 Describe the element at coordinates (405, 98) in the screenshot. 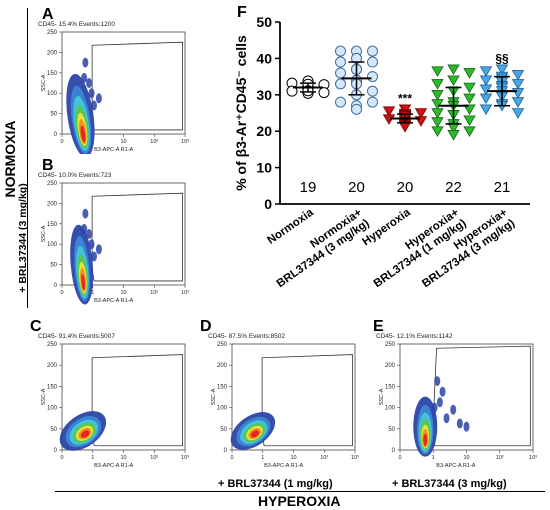

I see `significance-label: ***` at that location.